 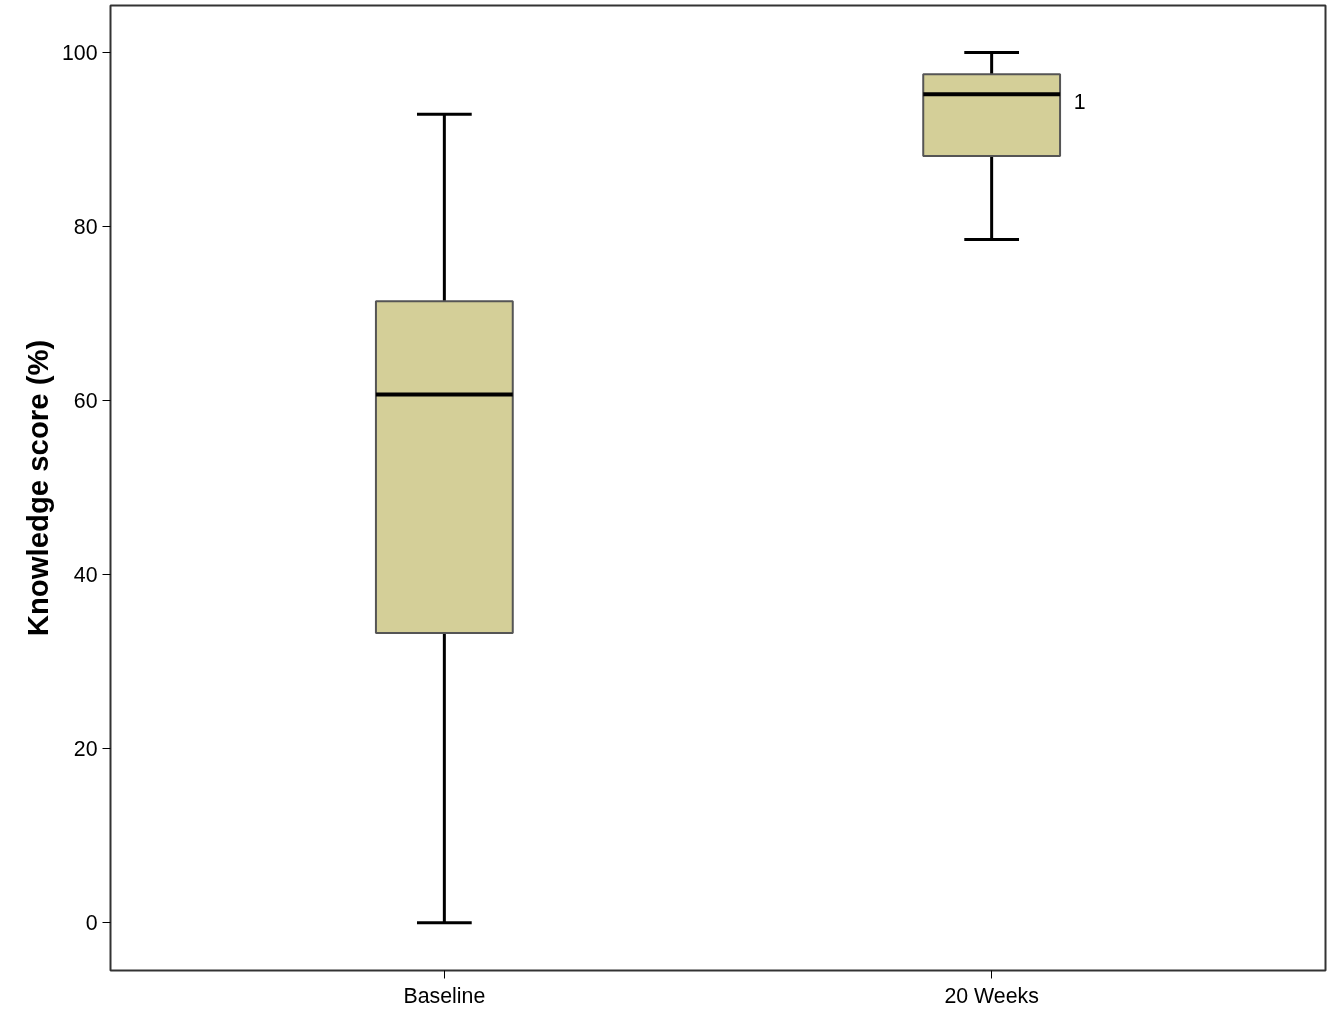 What do you see at coordinates (991, 995) in the screenshot?
I see `x-tick-label: 20 Weeks` at bounding box center [991, 995].